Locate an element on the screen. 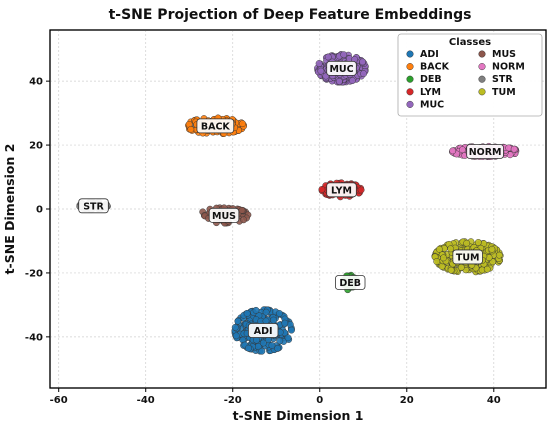  legend-item-back: BACK is located at coordinates (428, 67).